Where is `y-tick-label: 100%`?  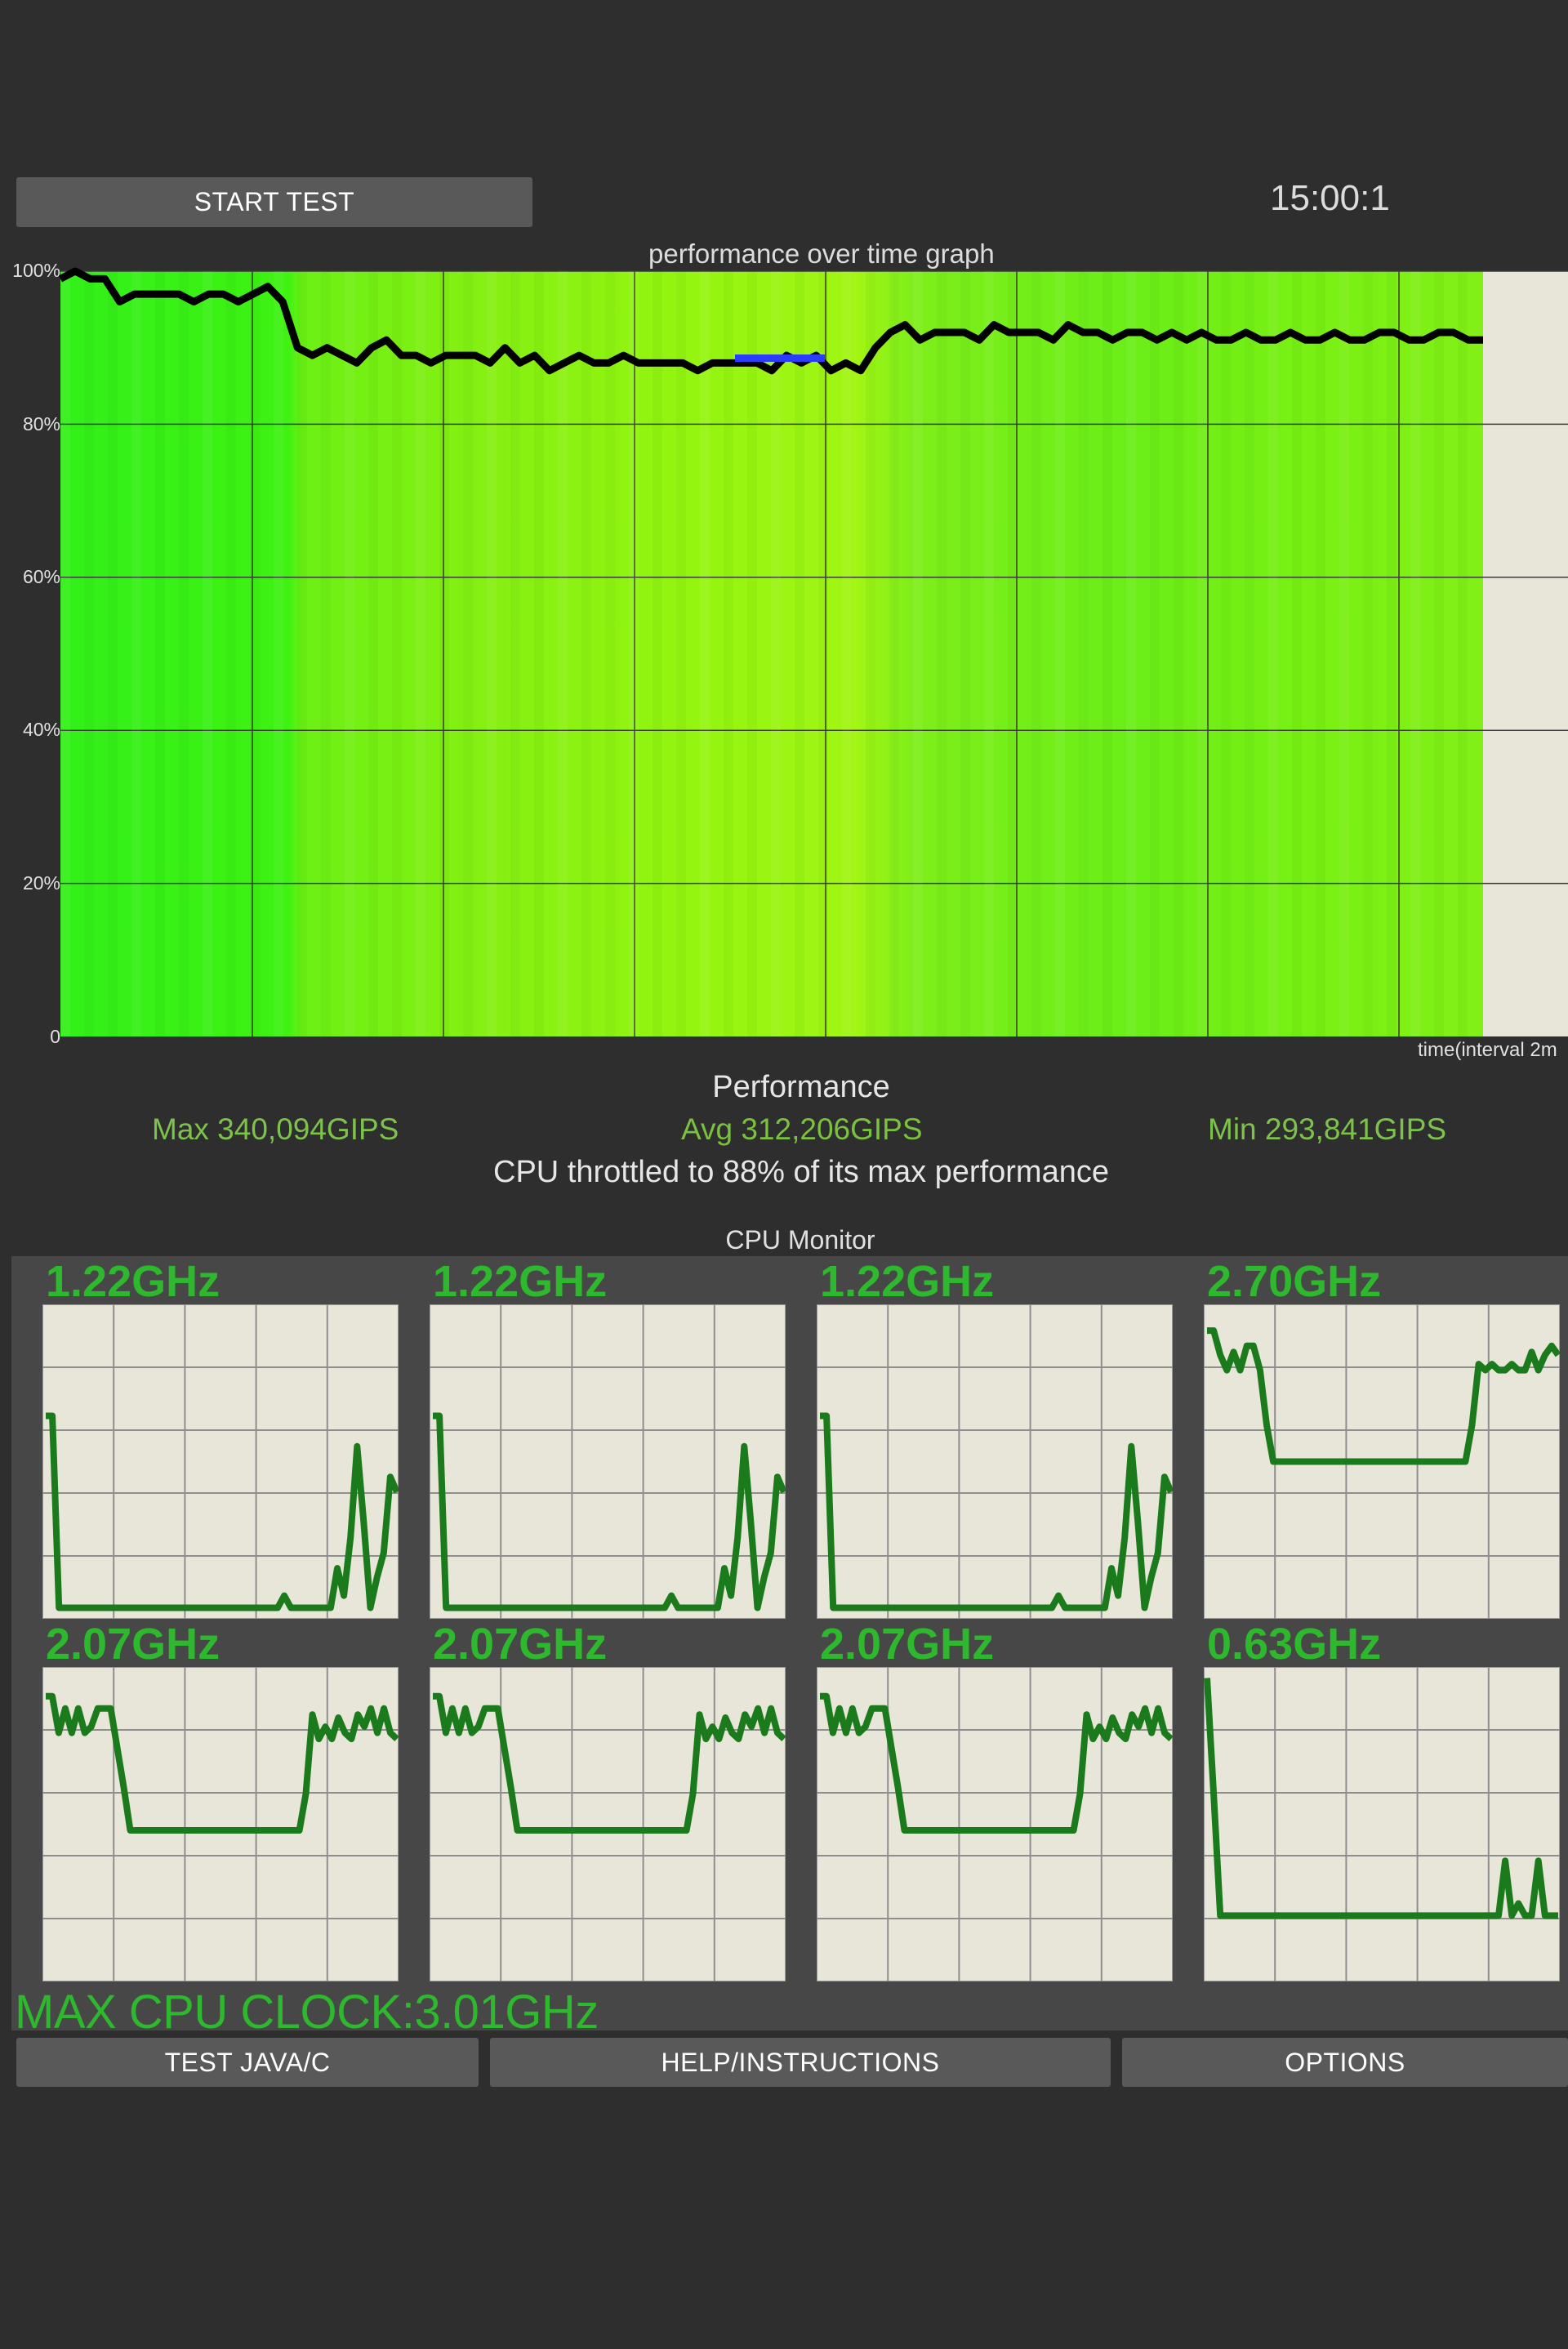 y-tick-label: 100% is located at coordinates (36, 270).